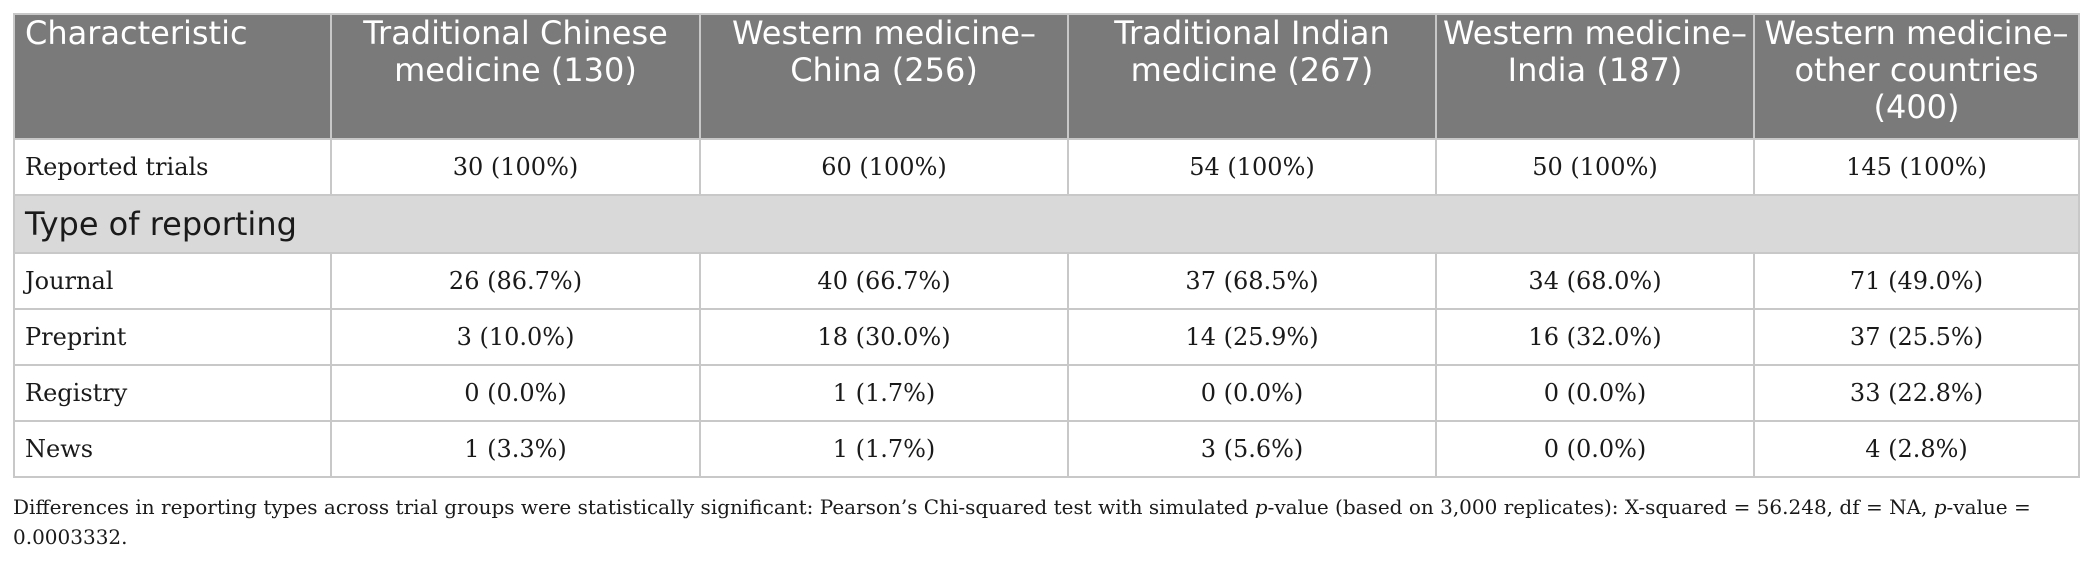  I want to click on row-label: Reported trials, so click(172, 167).